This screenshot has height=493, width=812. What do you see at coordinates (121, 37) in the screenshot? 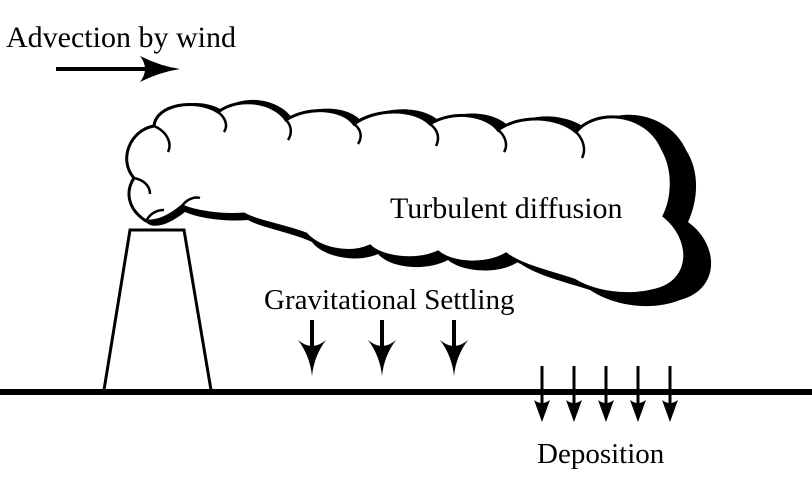
I see `advection-label: Advection by wind` at bounding box center [121, 37].